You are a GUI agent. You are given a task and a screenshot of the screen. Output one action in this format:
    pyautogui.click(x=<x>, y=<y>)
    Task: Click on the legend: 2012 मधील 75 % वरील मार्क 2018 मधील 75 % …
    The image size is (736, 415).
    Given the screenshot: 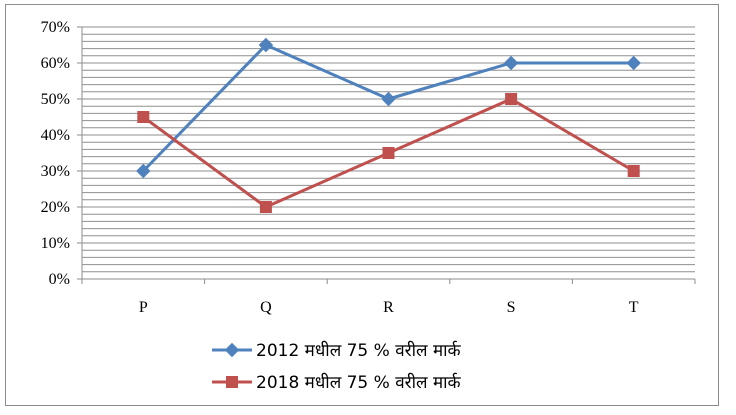 What is the action you would take?
    pyautogui.click(x=337, y=366)
    